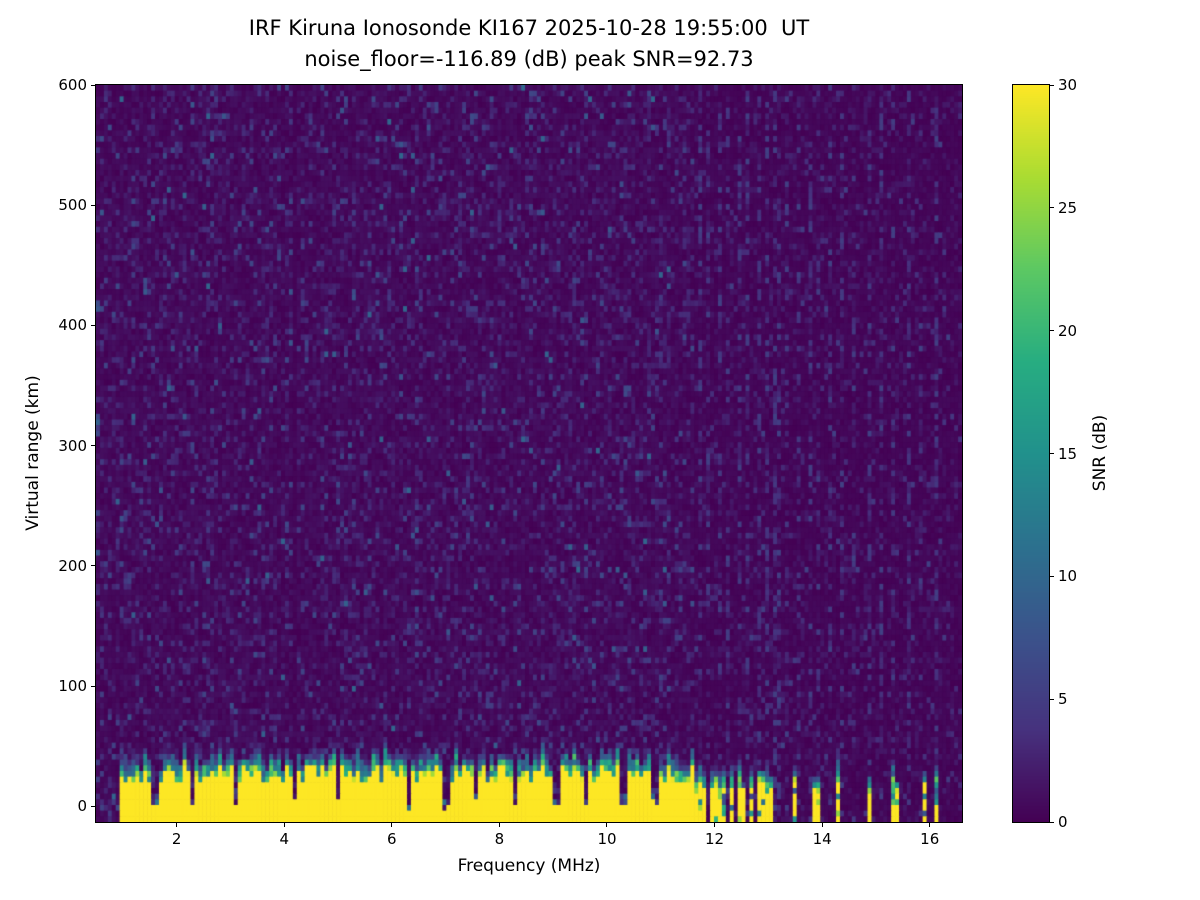  Describe the element at coordinates (1068, 576) in the screenshot. I see `colorbar-tick-label: 10` at that location.